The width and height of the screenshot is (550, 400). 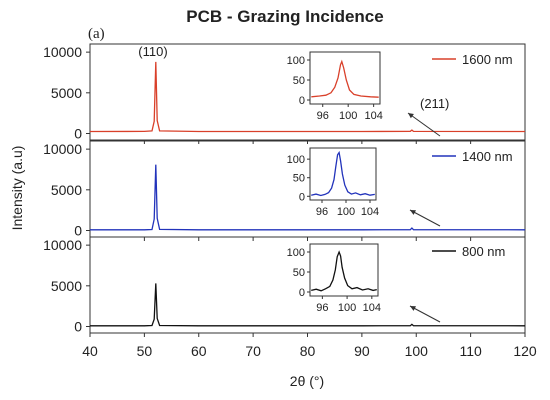 I want to click on y-axis-label: Intensity (a.u), so click(x=17, y=188).